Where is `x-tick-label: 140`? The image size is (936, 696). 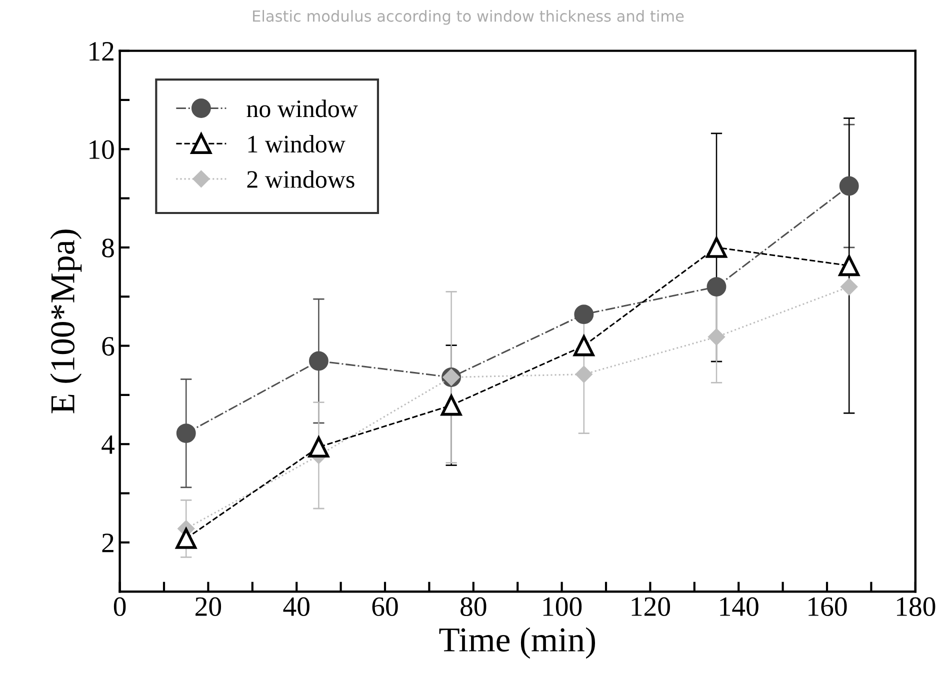
x-tick-label: 140 is located at coordinates (739, 606).